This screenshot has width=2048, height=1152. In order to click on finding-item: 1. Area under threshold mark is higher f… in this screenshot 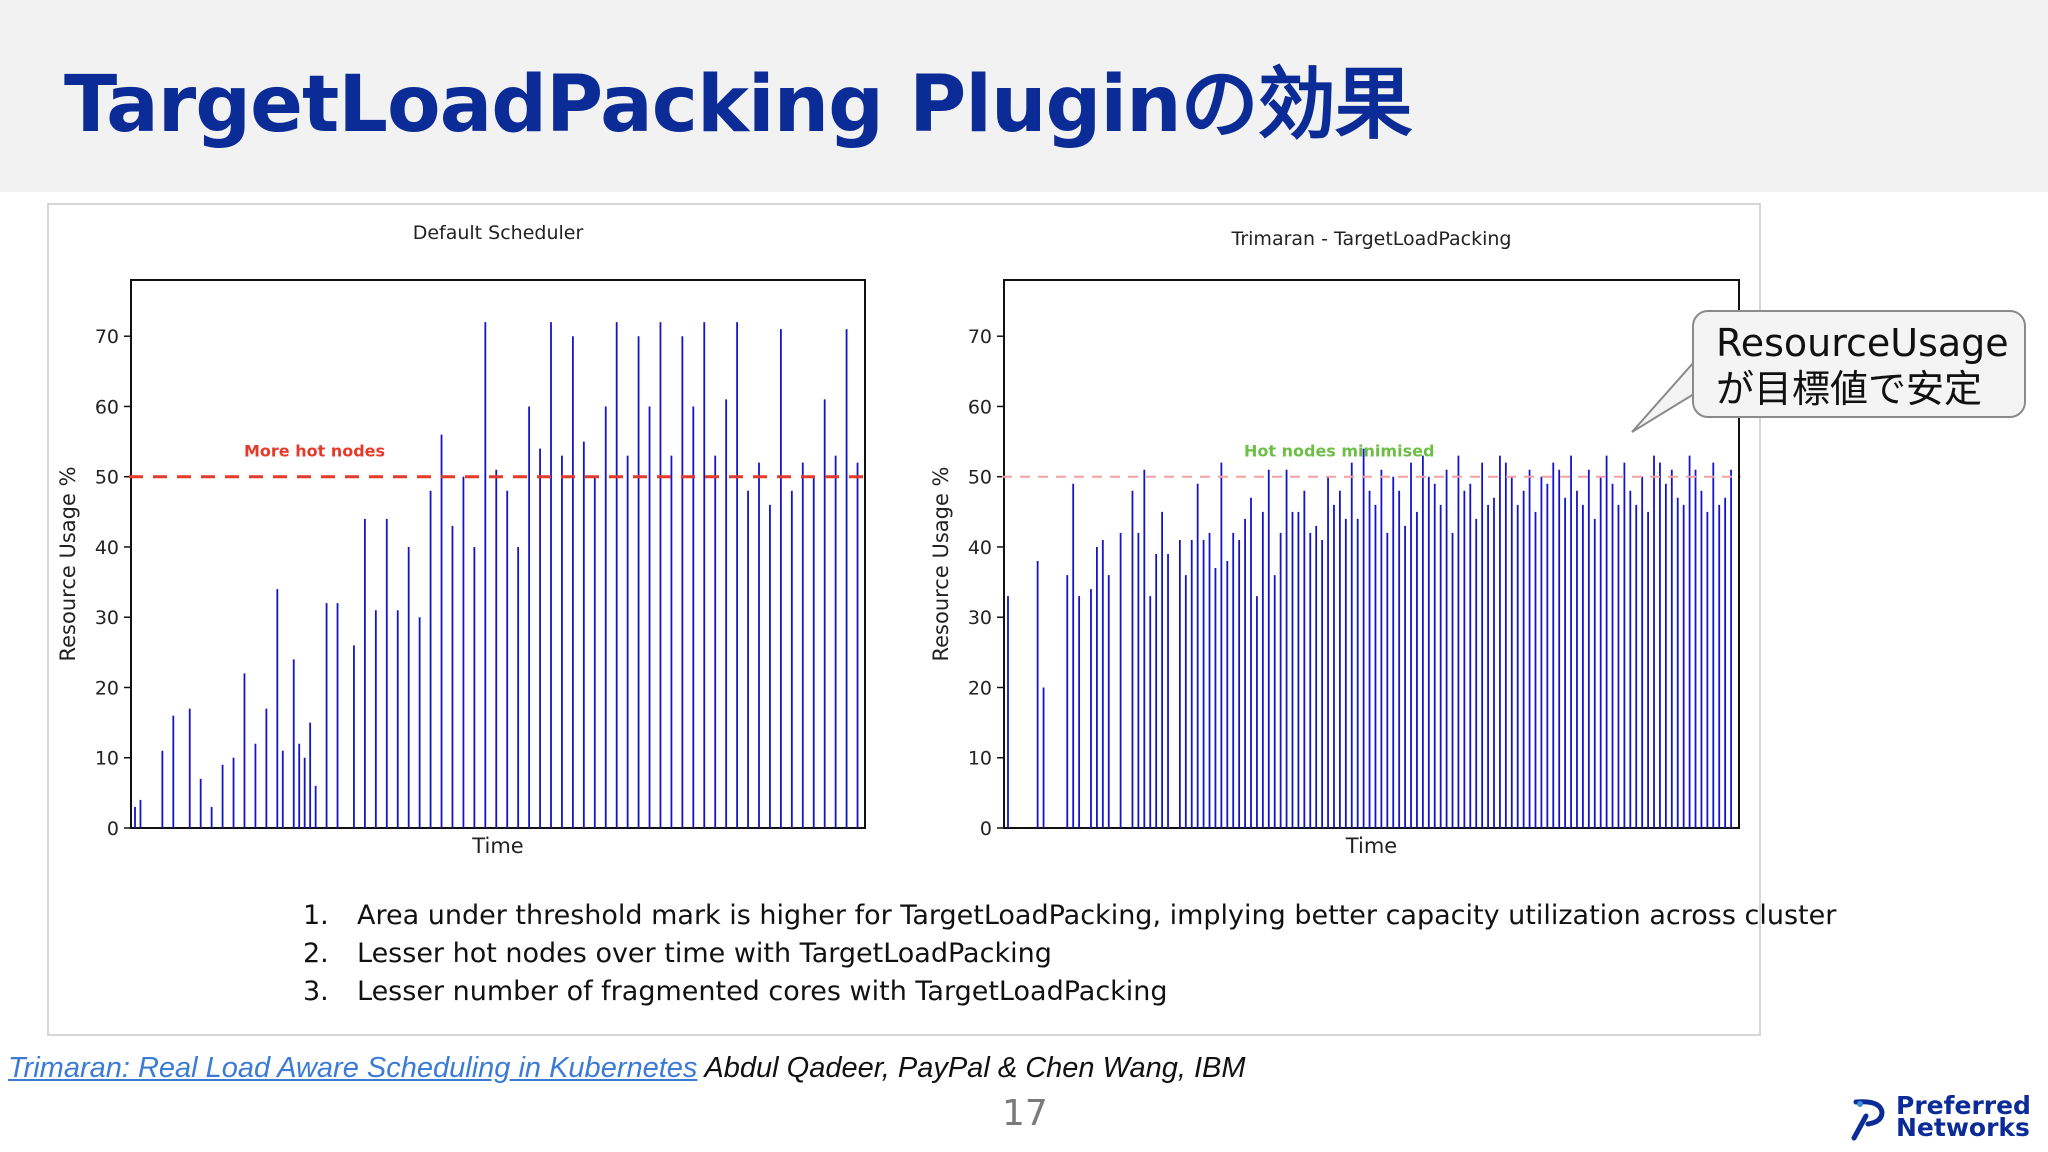, I will do `click(1069, 916)`.